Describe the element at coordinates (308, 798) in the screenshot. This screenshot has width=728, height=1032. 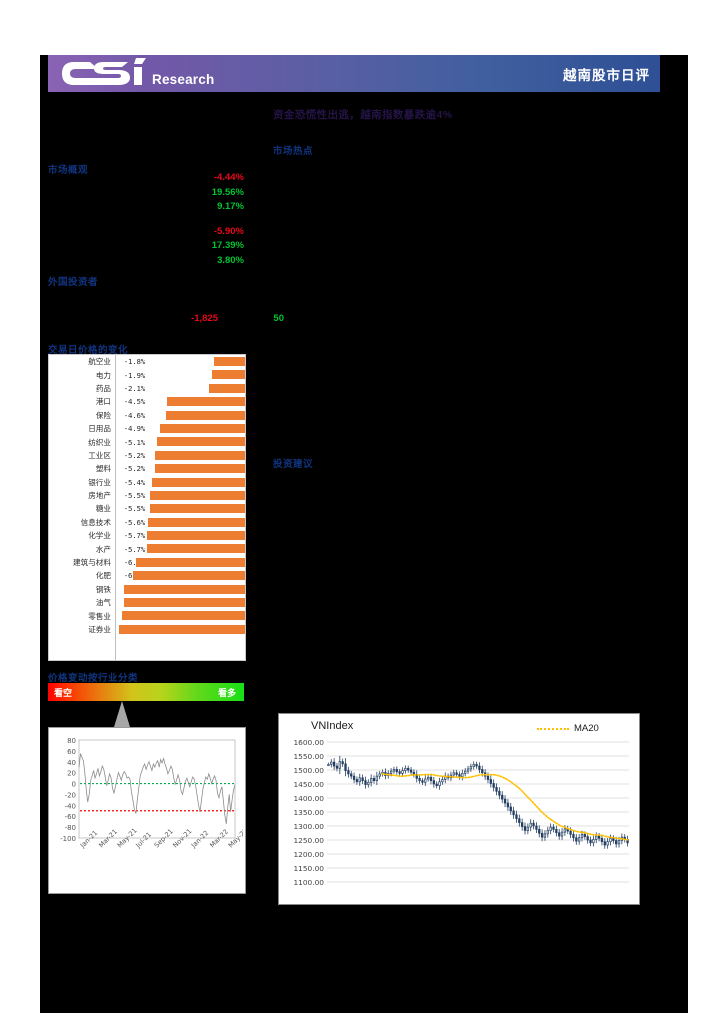
I see `y-tick-label: 1400.00` at that location.